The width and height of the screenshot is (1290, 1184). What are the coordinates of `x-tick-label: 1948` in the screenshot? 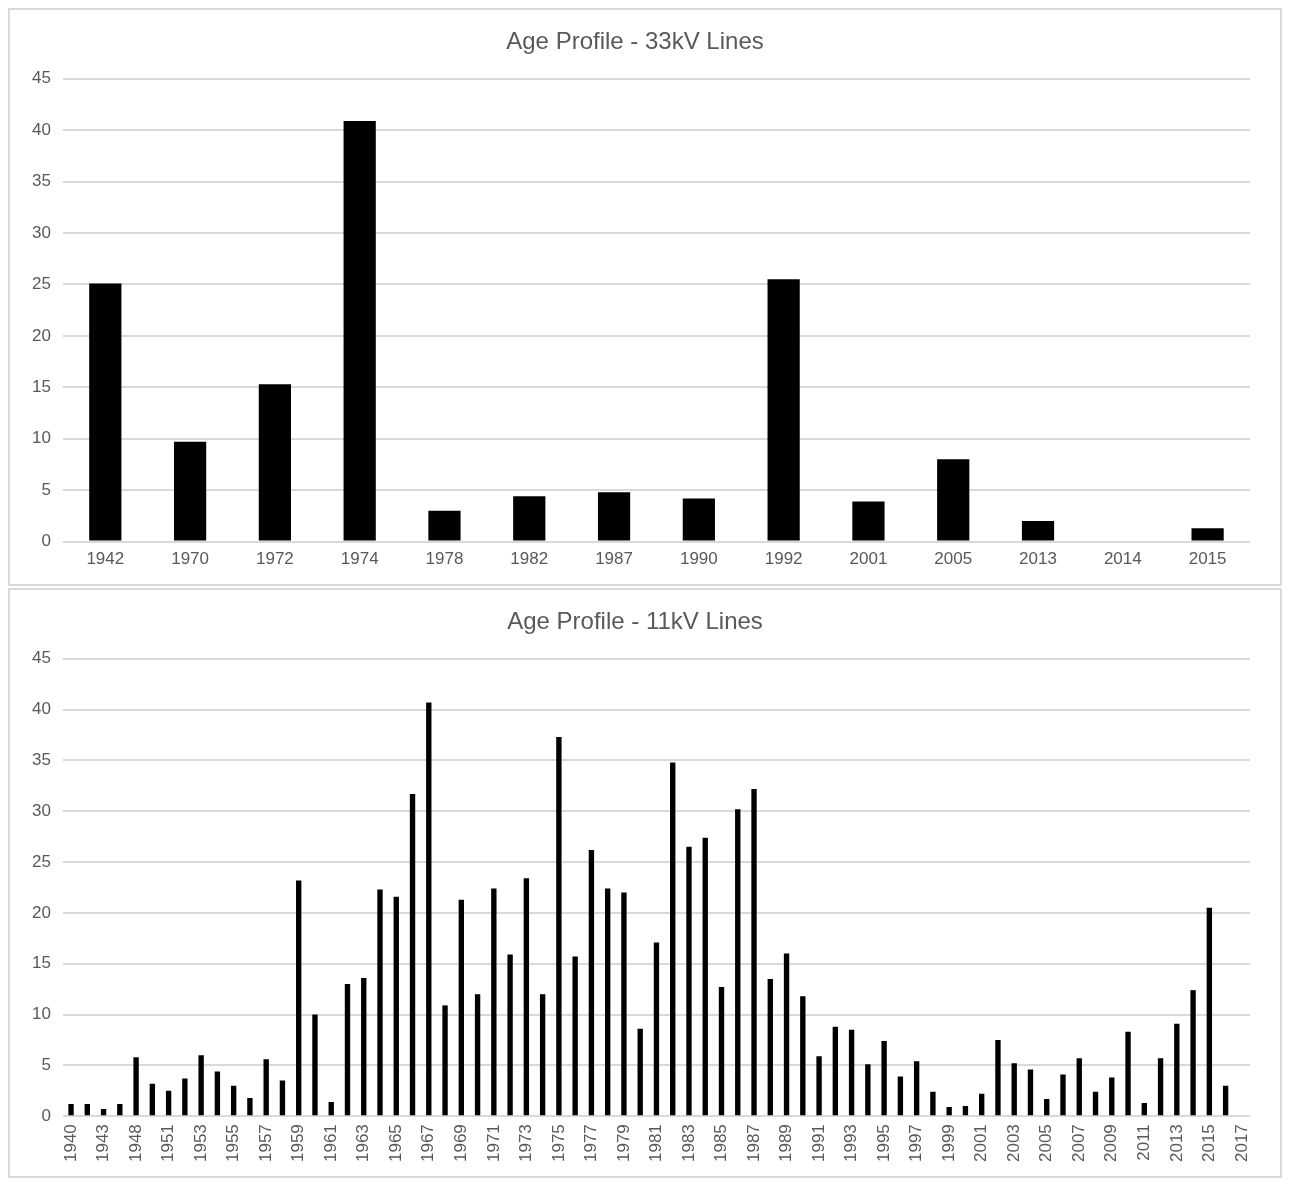 It's located at (135, 1143).